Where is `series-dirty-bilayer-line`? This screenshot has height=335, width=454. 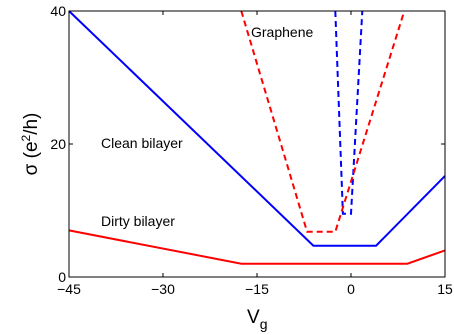
series-dirty-bilayer-line is located at coordinates (257, 247).